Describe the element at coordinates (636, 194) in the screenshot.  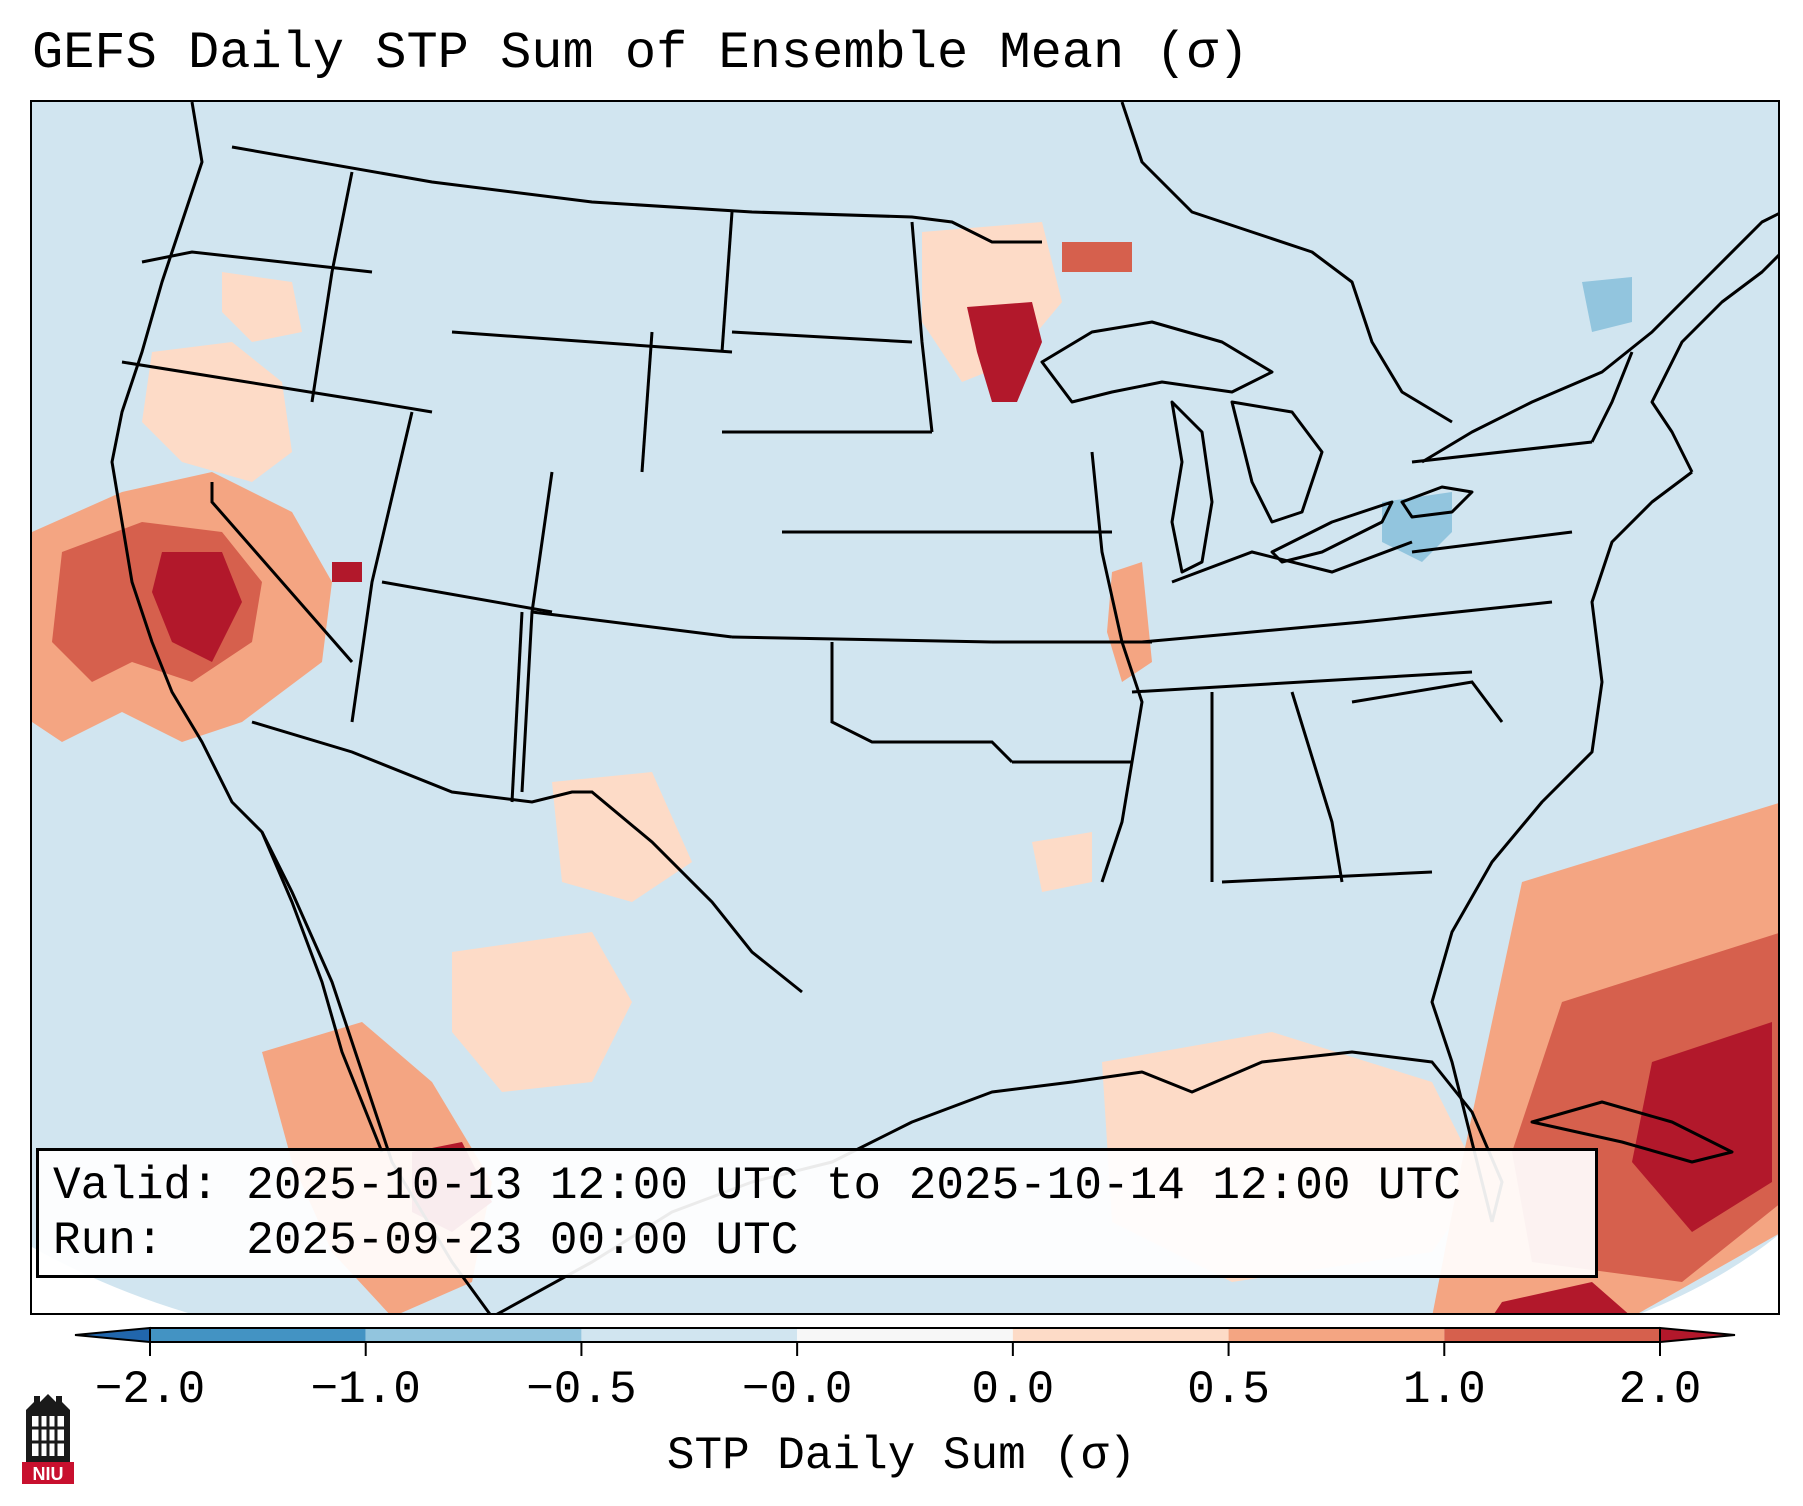
I see `border-canada-us` at that location.